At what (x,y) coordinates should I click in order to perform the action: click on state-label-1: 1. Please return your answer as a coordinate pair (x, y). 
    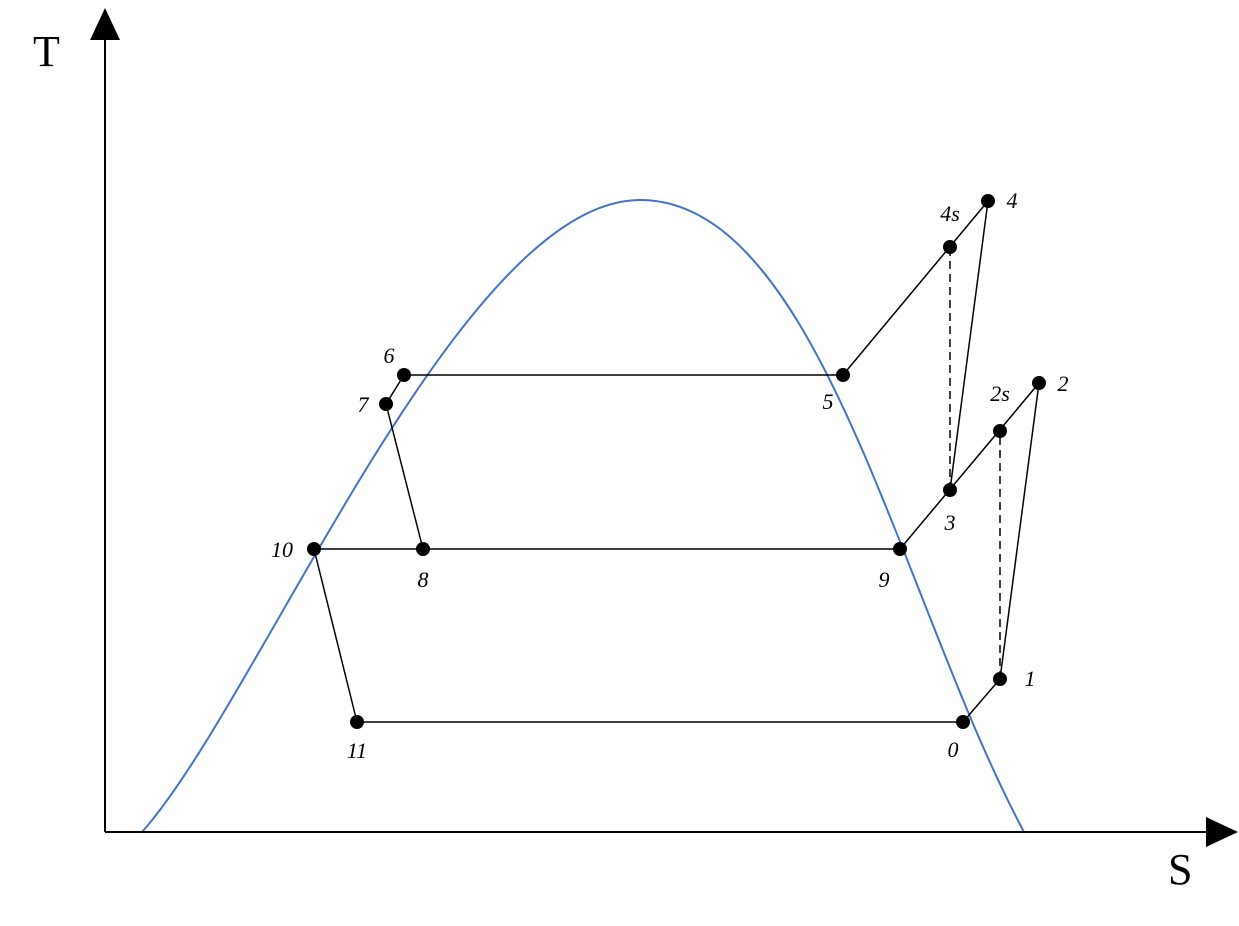
    Looking at the image, I should click on (1030, 678).